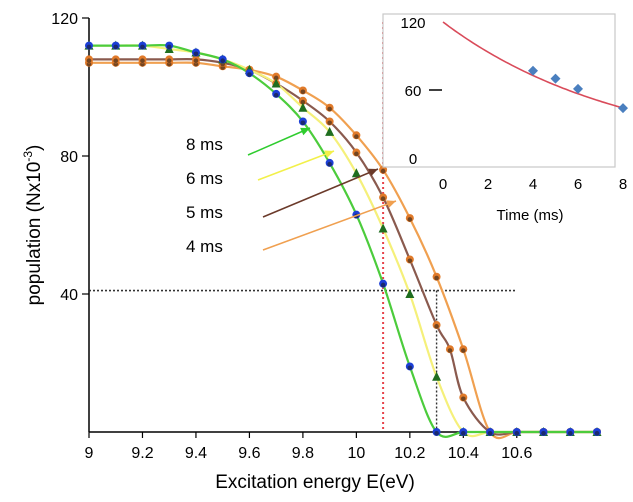  What do you see at coordinates (204, 178) in the screenshot?
I see `series-label: 6 ms` at bounding box center [204, 178].